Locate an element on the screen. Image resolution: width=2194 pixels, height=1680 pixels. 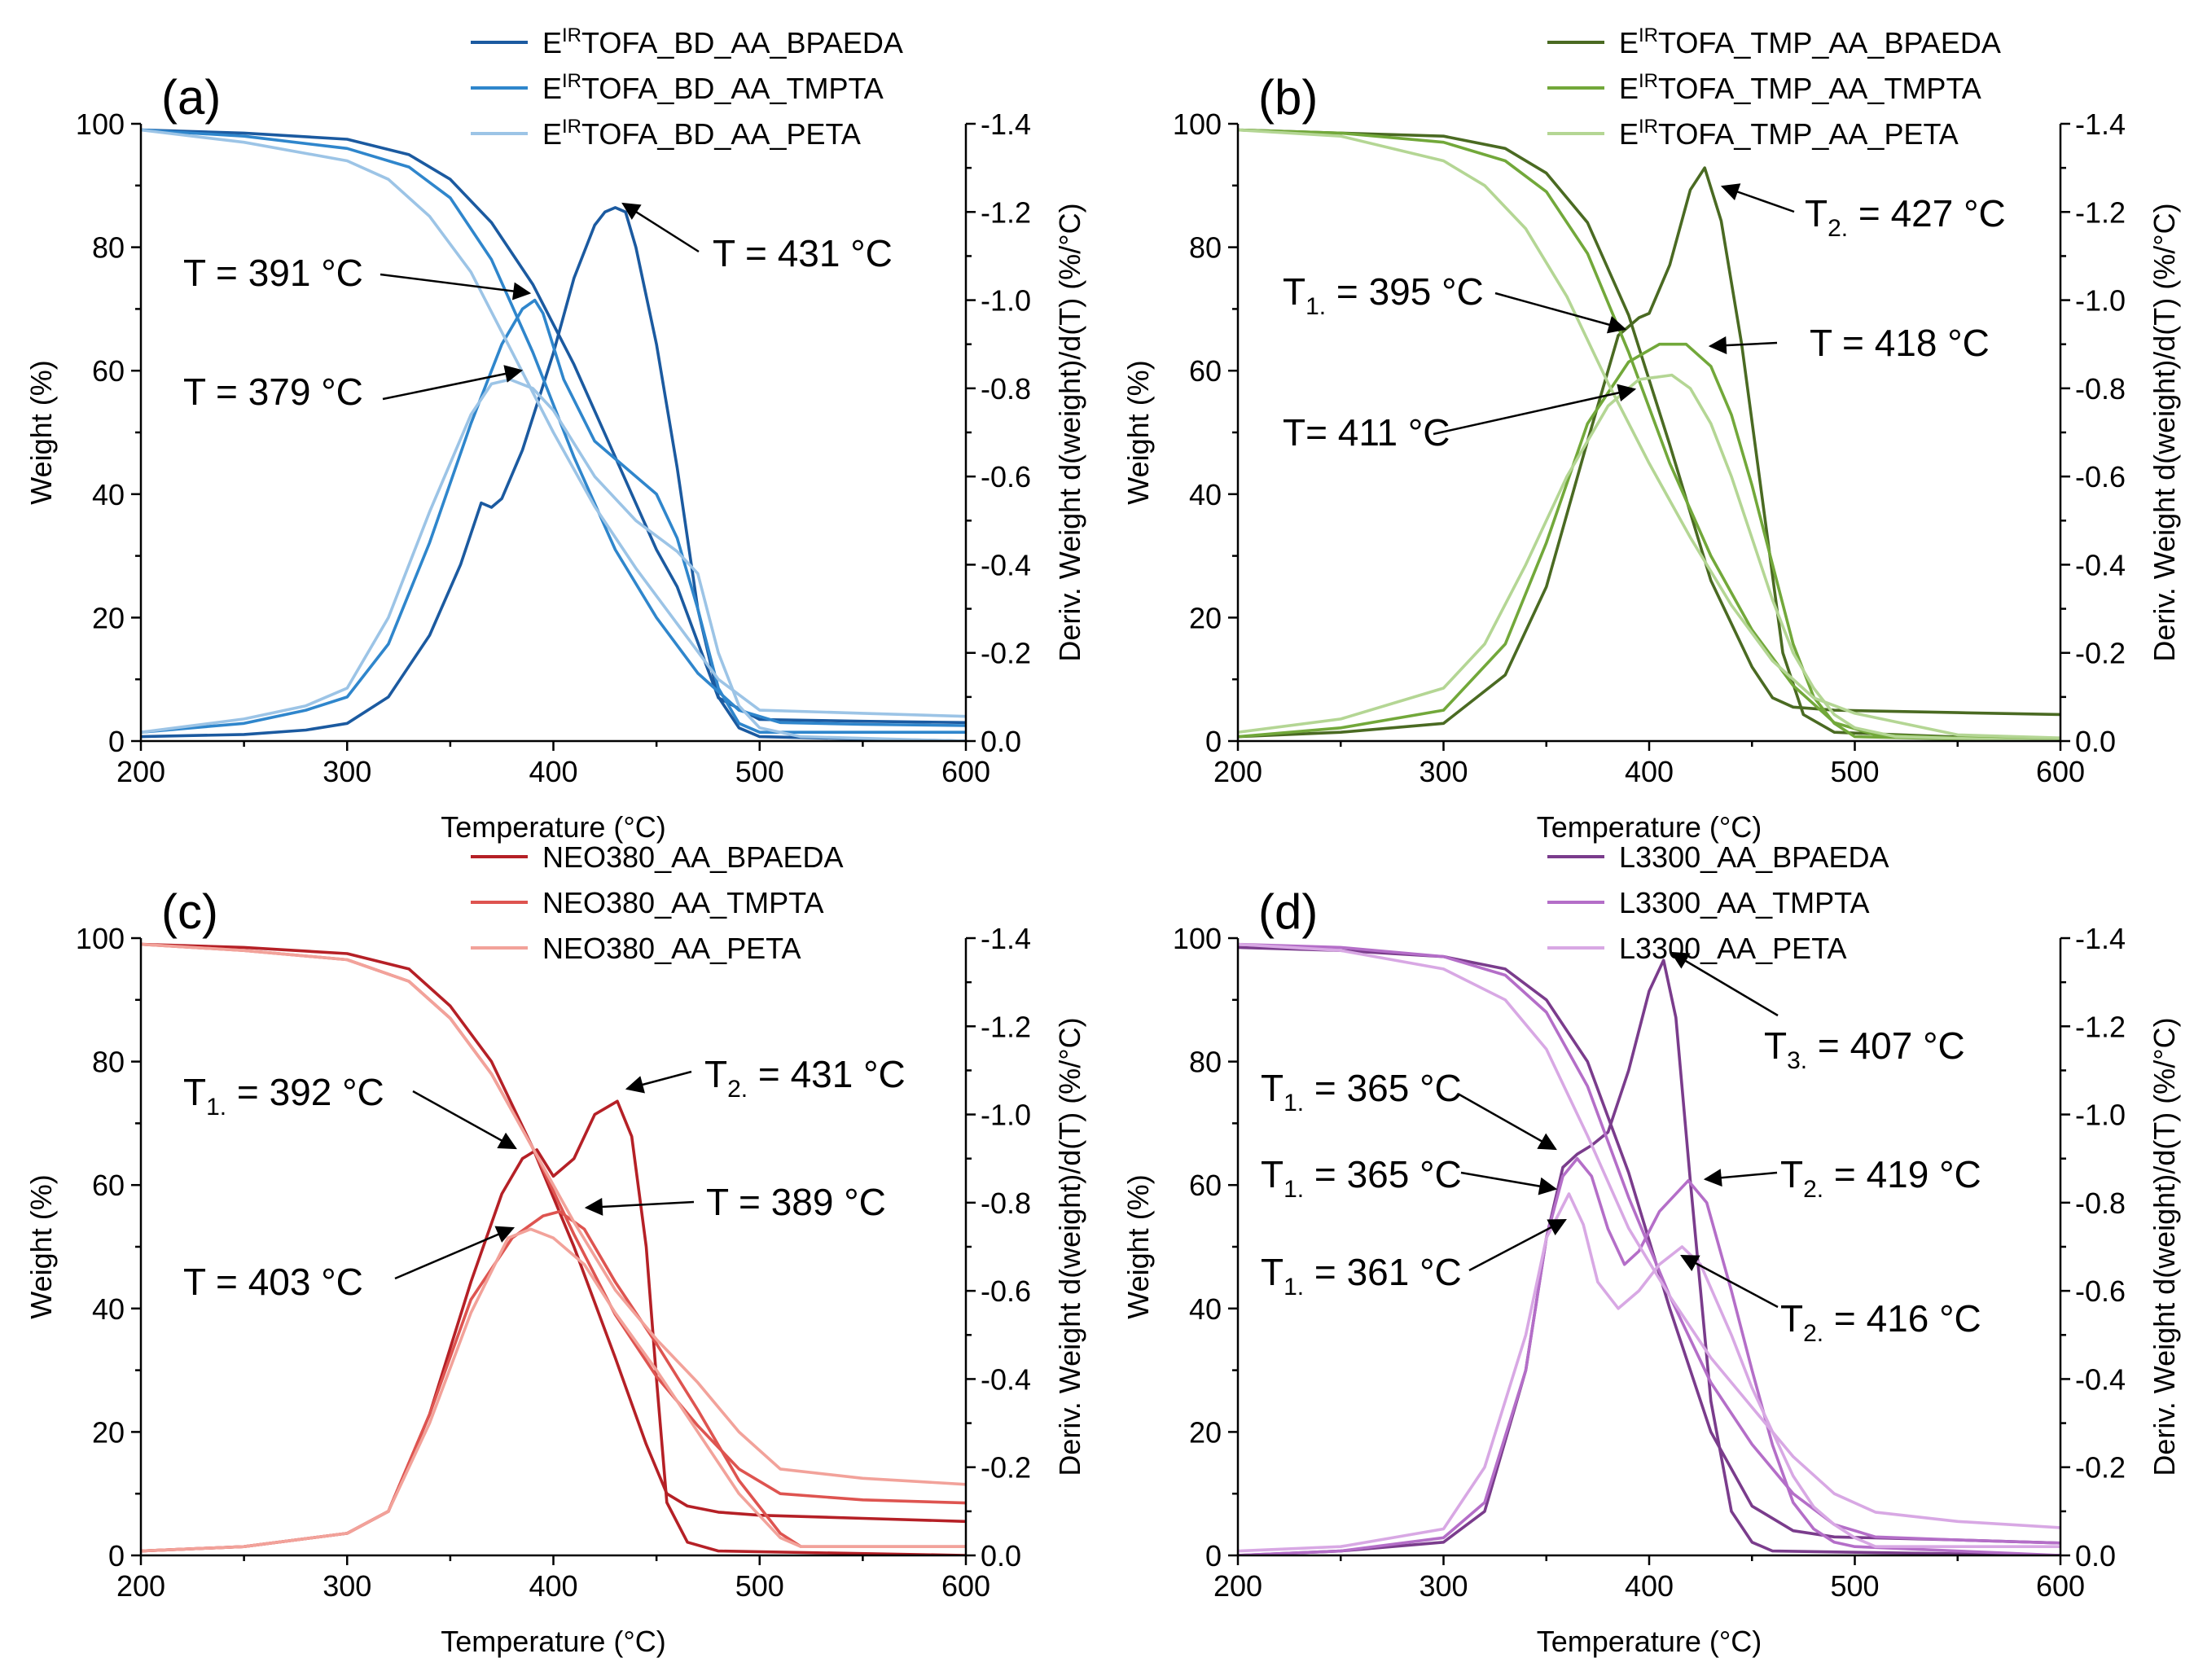
series-line-l3300-aa-bpaeda-deriv is located at coordinates (1649, 1256).